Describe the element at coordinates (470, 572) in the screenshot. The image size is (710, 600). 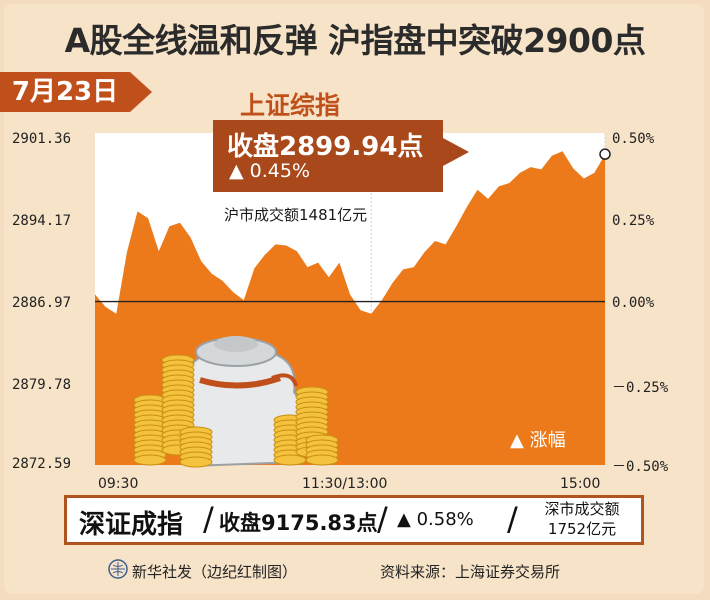
I see `footer-source: 资料来源：上海证券交易所` at that location.